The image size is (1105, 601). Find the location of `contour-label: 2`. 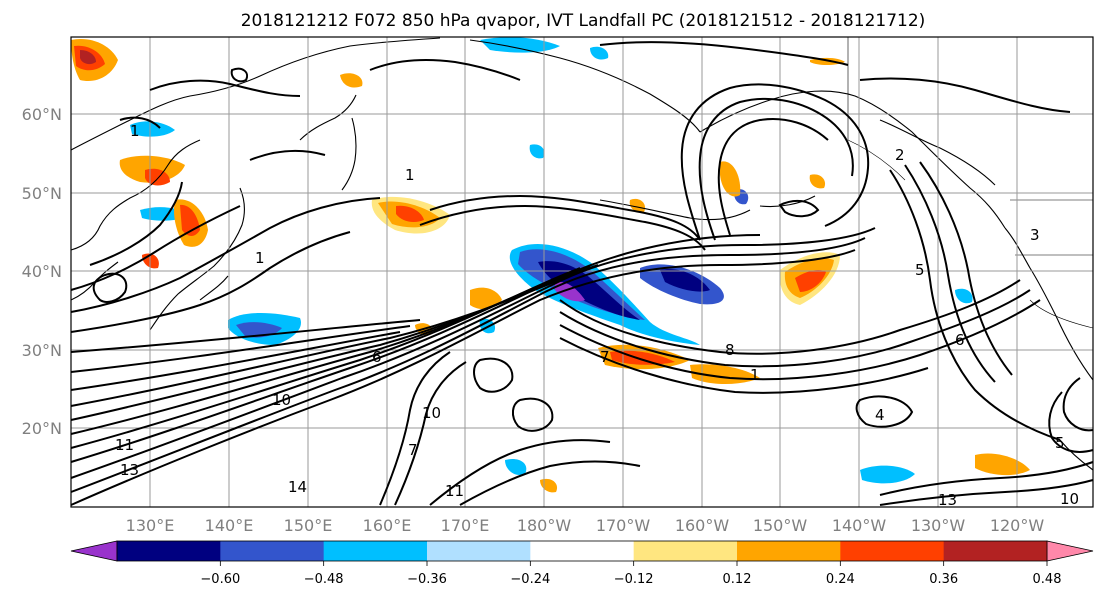

contour-label: 2 is located at coordinates (900, 155).